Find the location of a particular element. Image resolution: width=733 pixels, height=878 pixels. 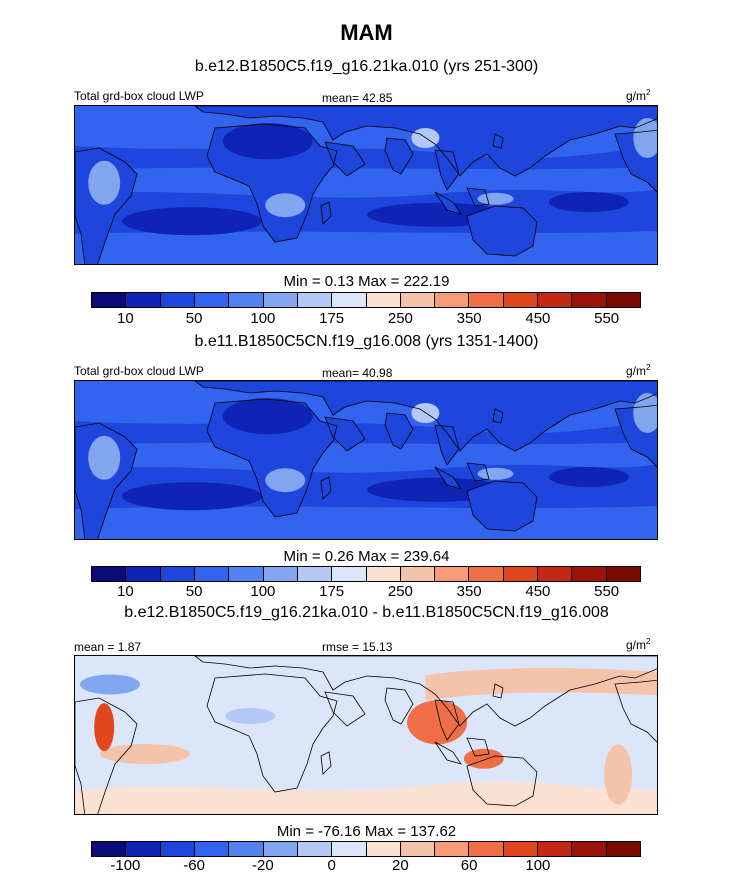

panel2-colorbar is located at coordinates (366, 574).